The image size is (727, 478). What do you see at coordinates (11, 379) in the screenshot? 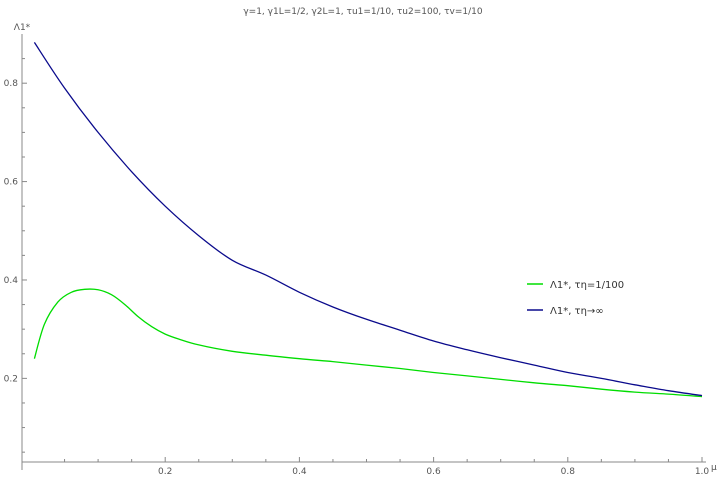
I see `y-tick-label: 0.2` at bounding box center [11, 379].